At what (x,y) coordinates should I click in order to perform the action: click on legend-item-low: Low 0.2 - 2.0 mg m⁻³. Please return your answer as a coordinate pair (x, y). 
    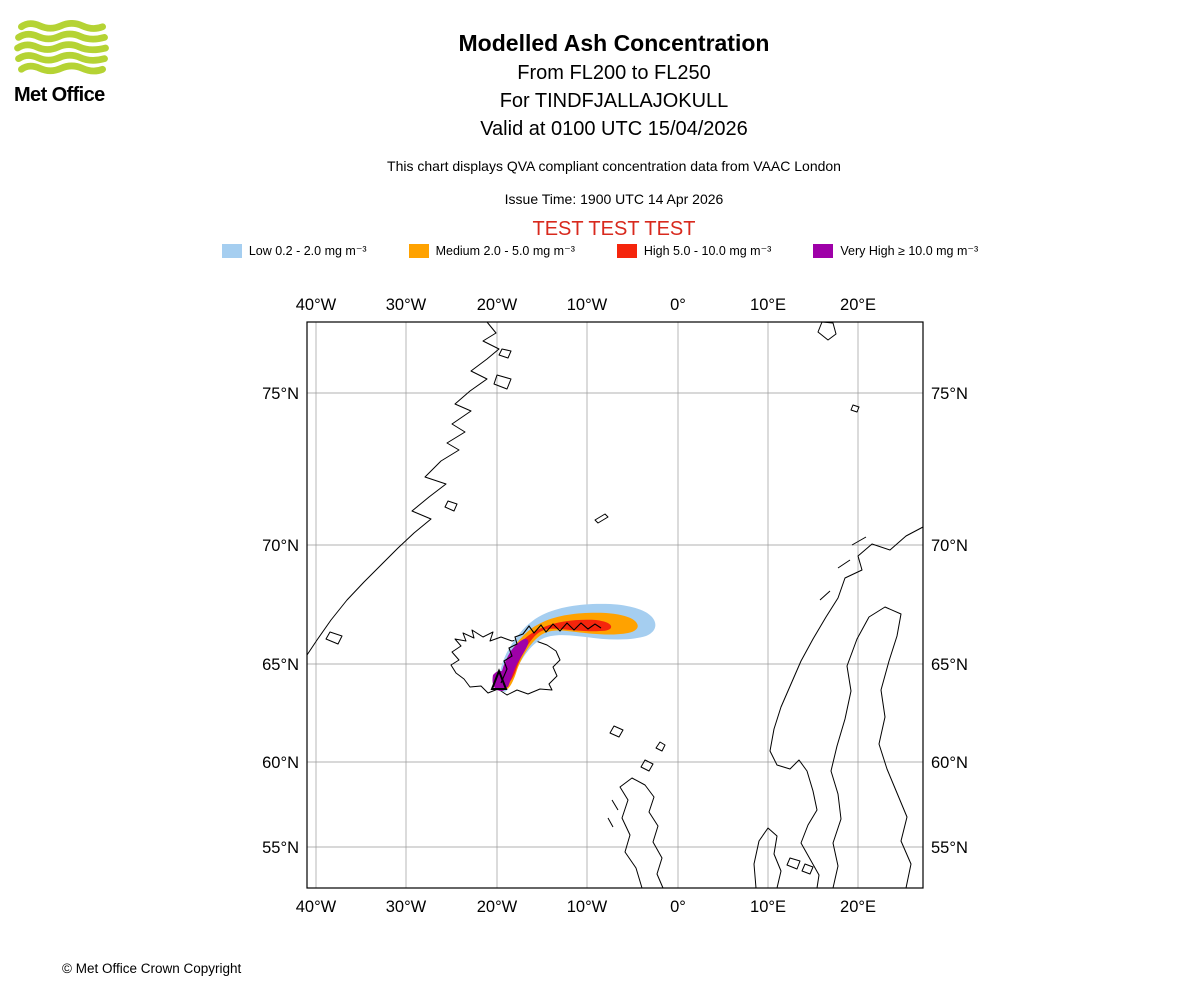
    Looking at the image, I should click on (294, 250).